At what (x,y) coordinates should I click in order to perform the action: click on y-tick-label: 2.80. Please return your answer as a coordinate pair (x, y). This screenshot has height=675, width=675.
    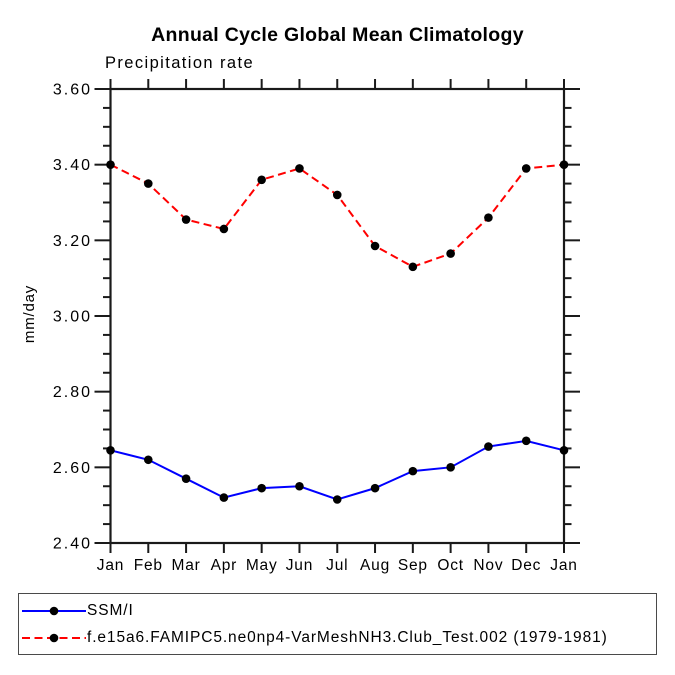
    Looking at the image, I should click on (72, 392).